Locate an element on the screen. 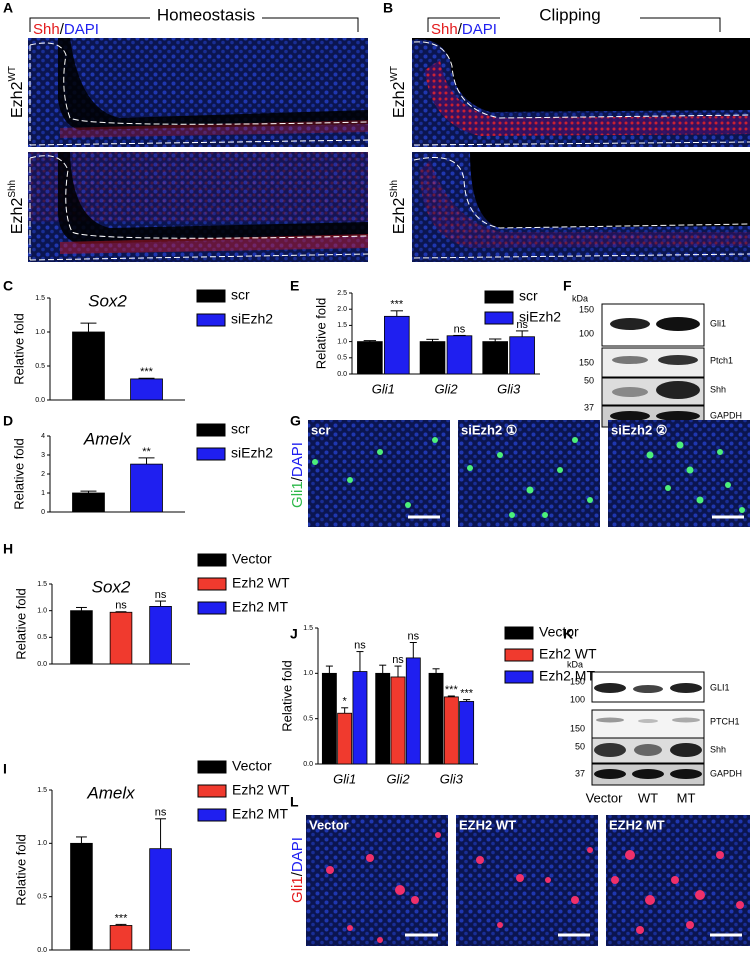 The height and width of the screenshot is (955, 750). bracket is located at coordinates (194, 24).